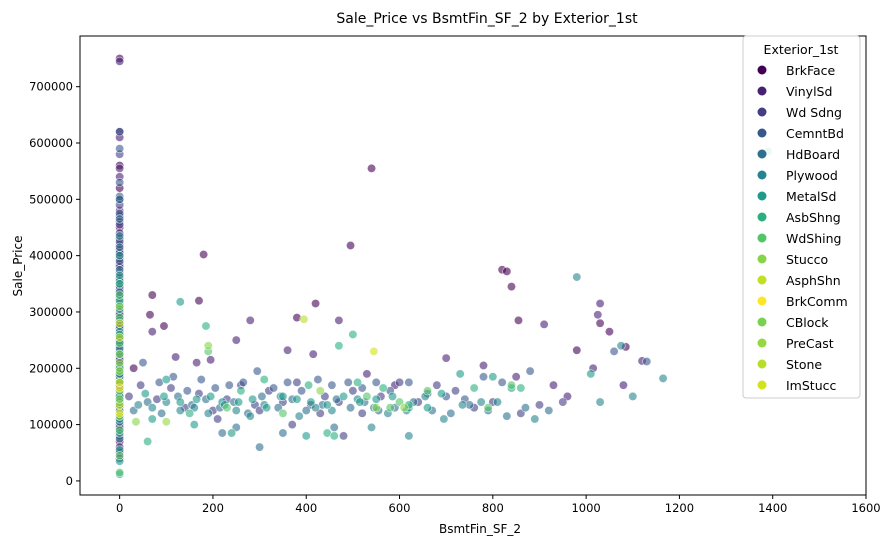 The height and width of the screenshot is (545, 894). What do you see at coordinates (493, 508) in the screenshot?
I see `x-tick-label: 800` at bounding box center [493, 508].